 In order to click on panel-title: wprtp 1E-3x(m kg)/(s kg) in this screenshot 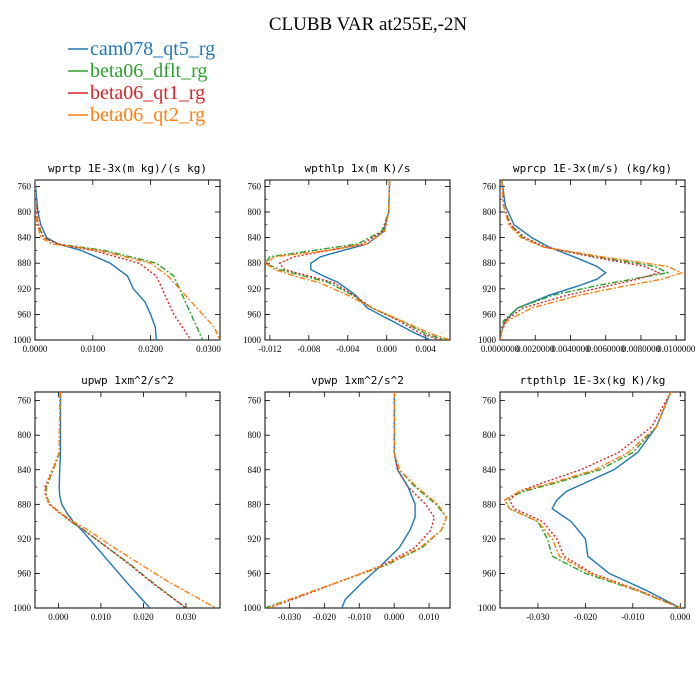, I will do `click(127, 168)`.